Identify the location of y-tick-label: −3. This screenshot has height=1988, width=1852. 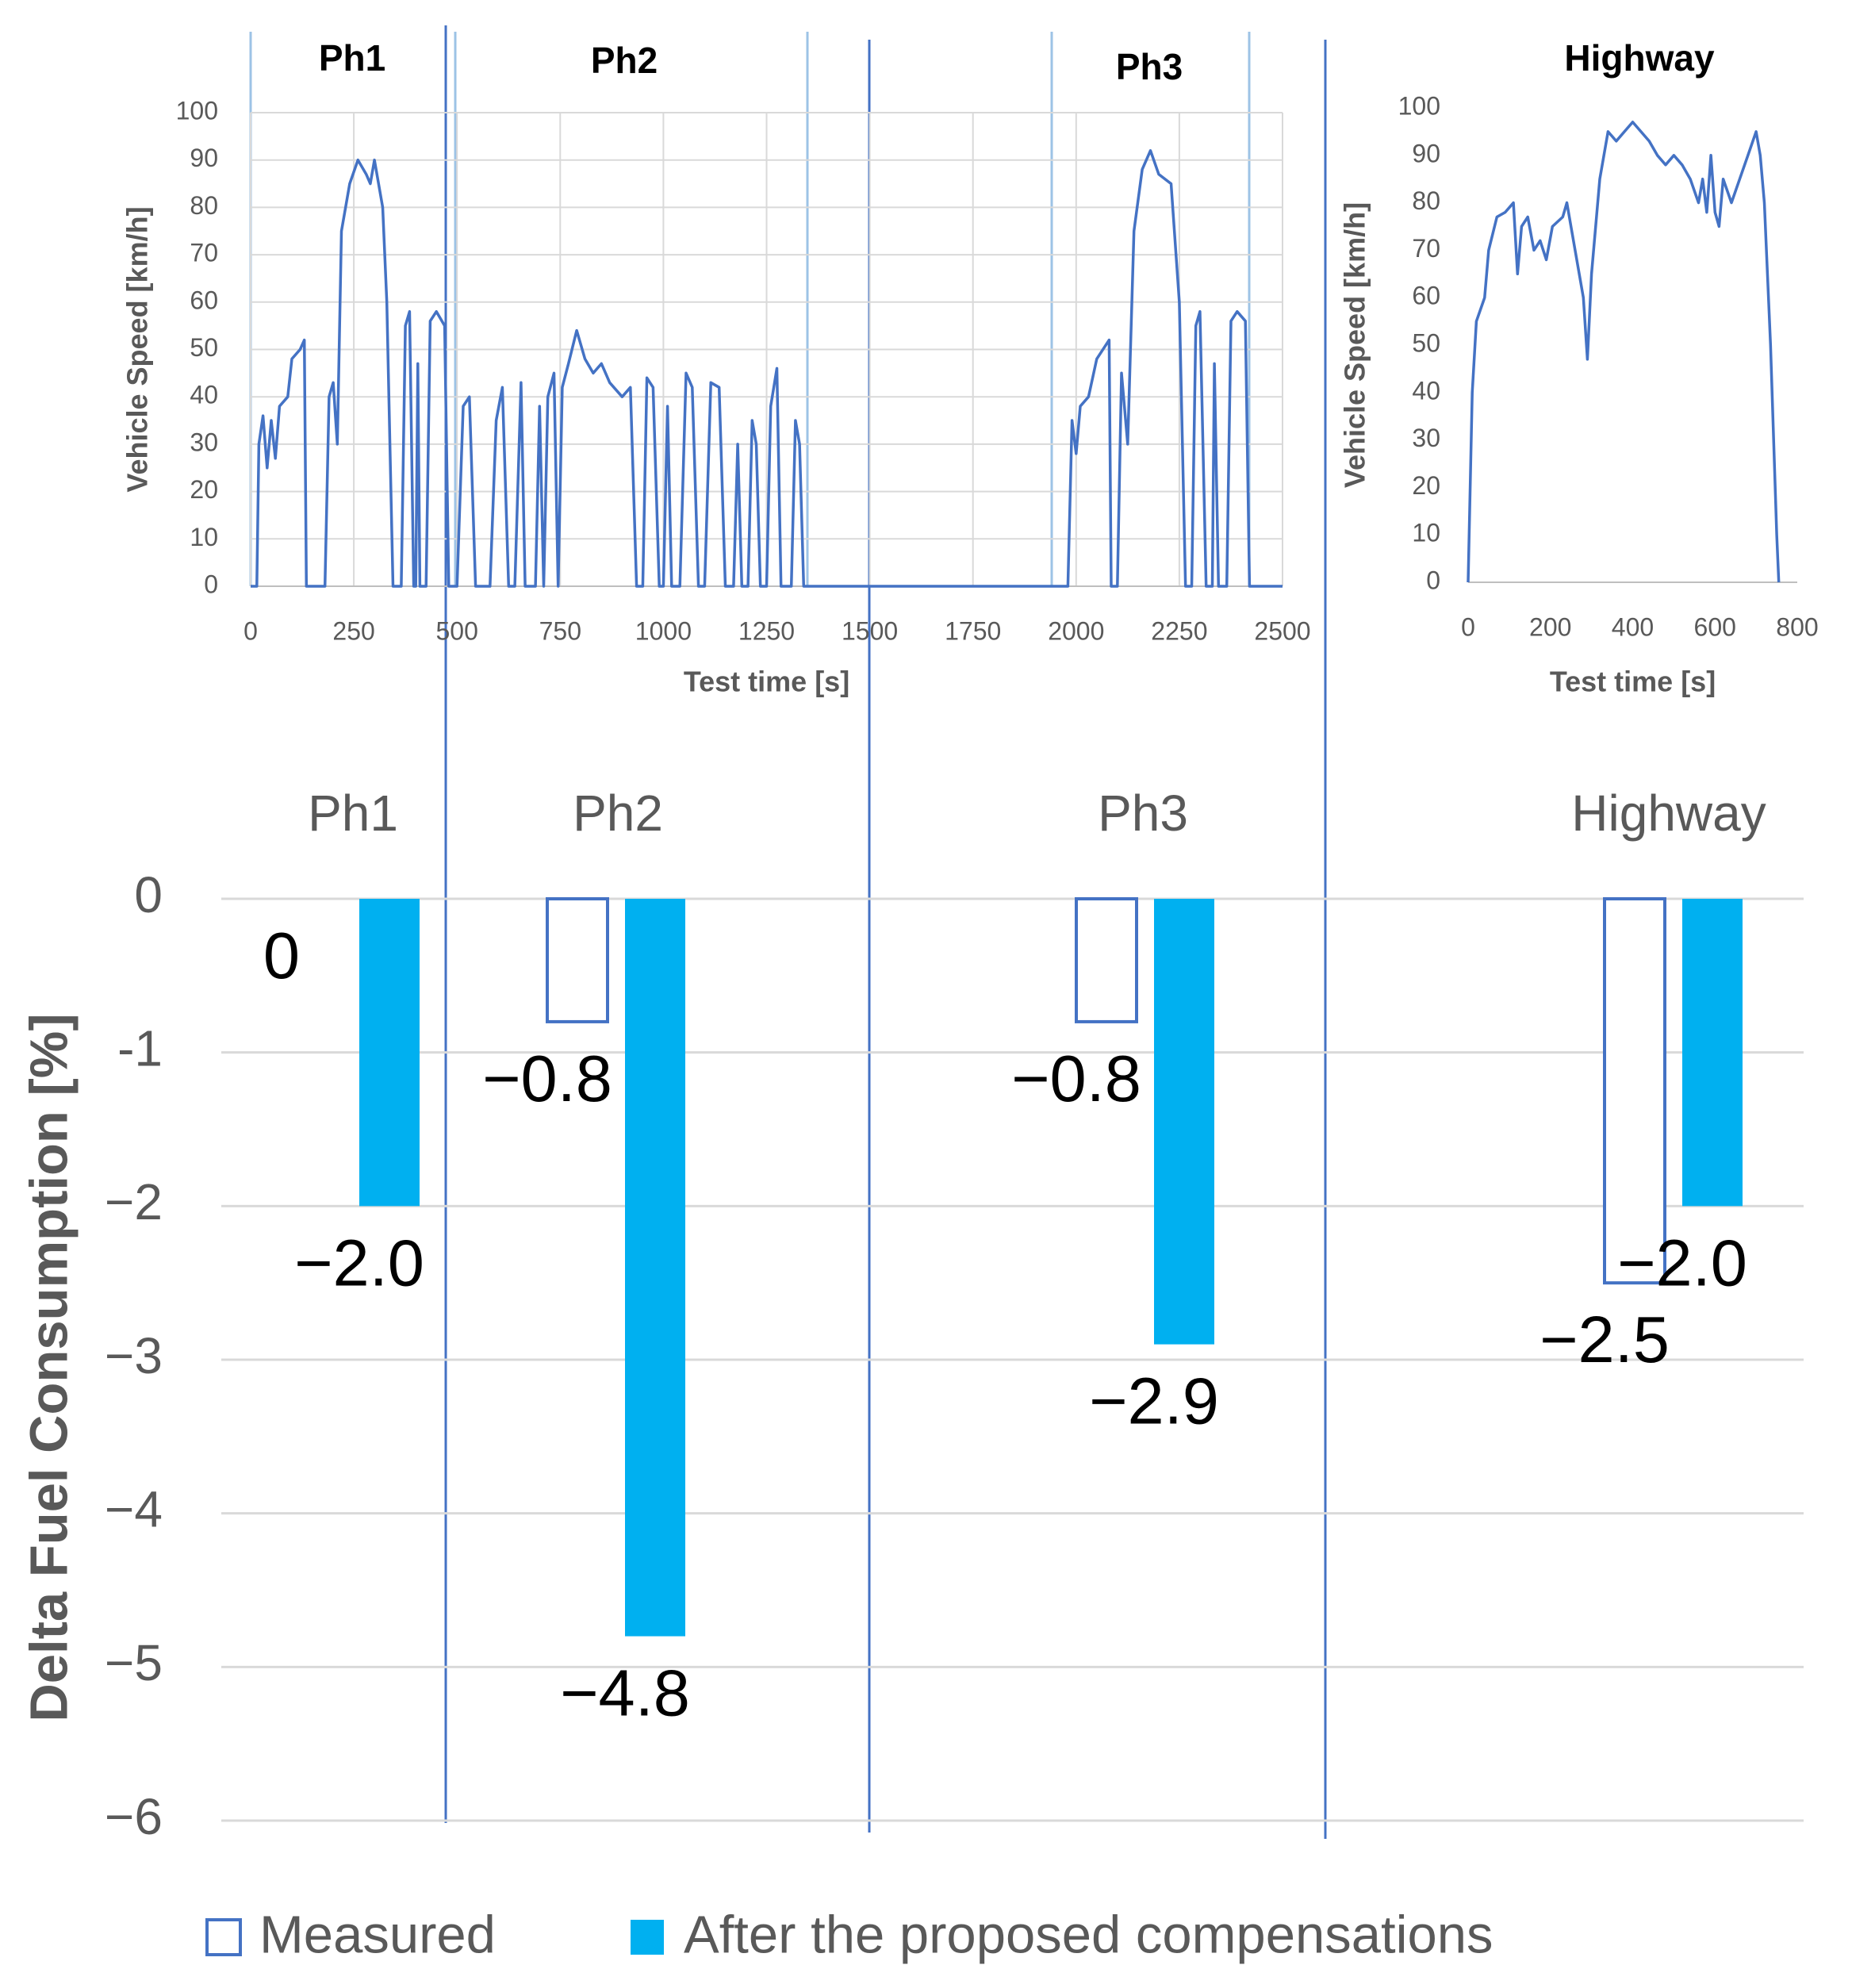
(134, 1356).